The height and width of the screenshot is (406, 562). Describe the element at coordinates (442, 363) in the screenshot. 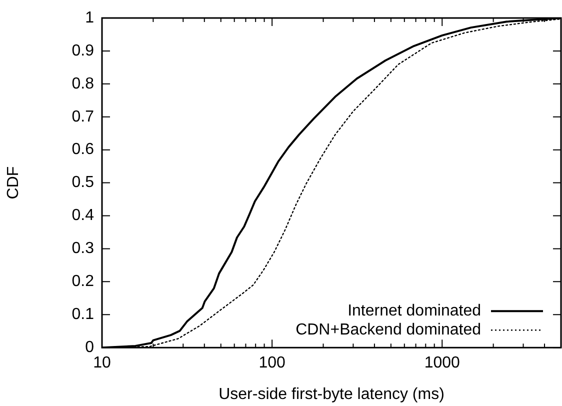

I see `x-tick-label: 1000` at that location.